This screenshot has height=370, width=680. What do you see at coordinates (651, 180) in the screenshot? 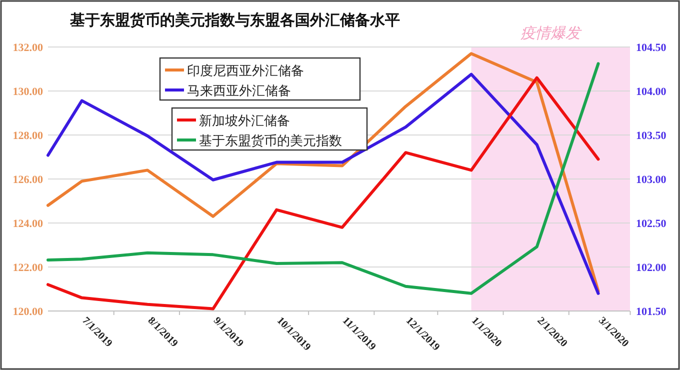
I see `y2-tick-label: 103.00` at bounding box center [651, 180].